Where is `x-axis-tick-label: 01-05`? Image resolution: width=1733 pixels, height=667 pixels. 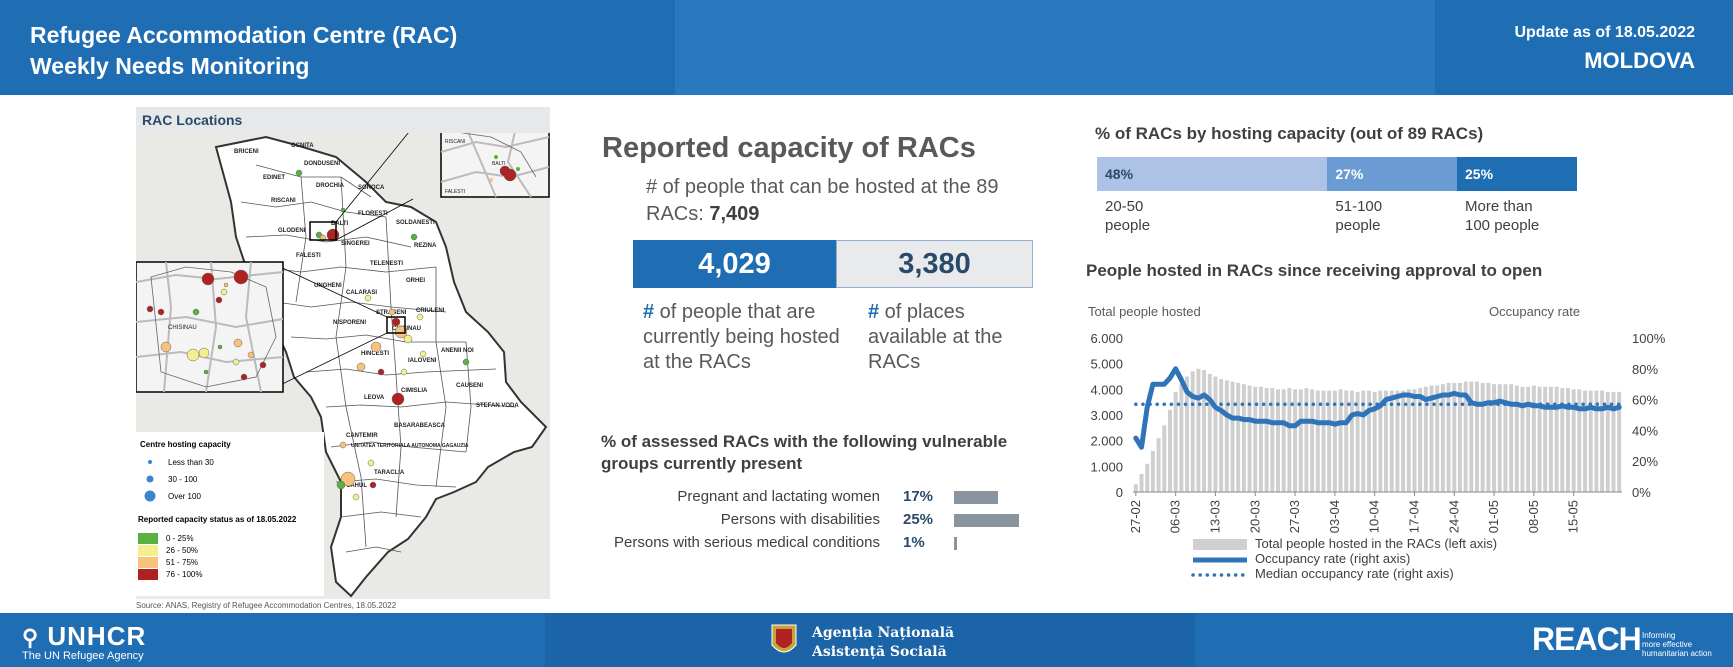 x-axis-tick-label: 01-05 is located at coordinates (1493, 516).